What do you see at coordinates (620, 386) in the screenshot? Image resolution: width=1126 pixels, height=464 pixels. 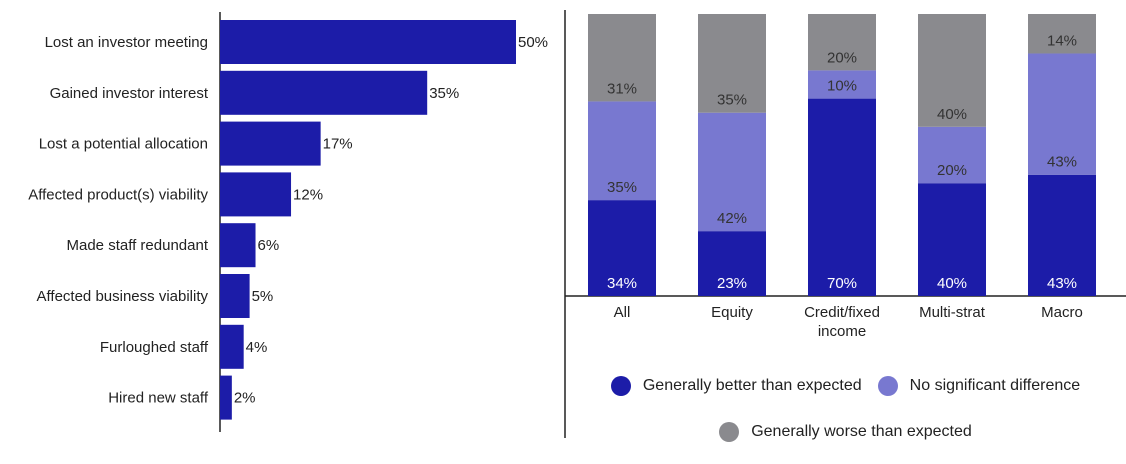 I see `legend-swatch-better` at bounding box center [620, 386].